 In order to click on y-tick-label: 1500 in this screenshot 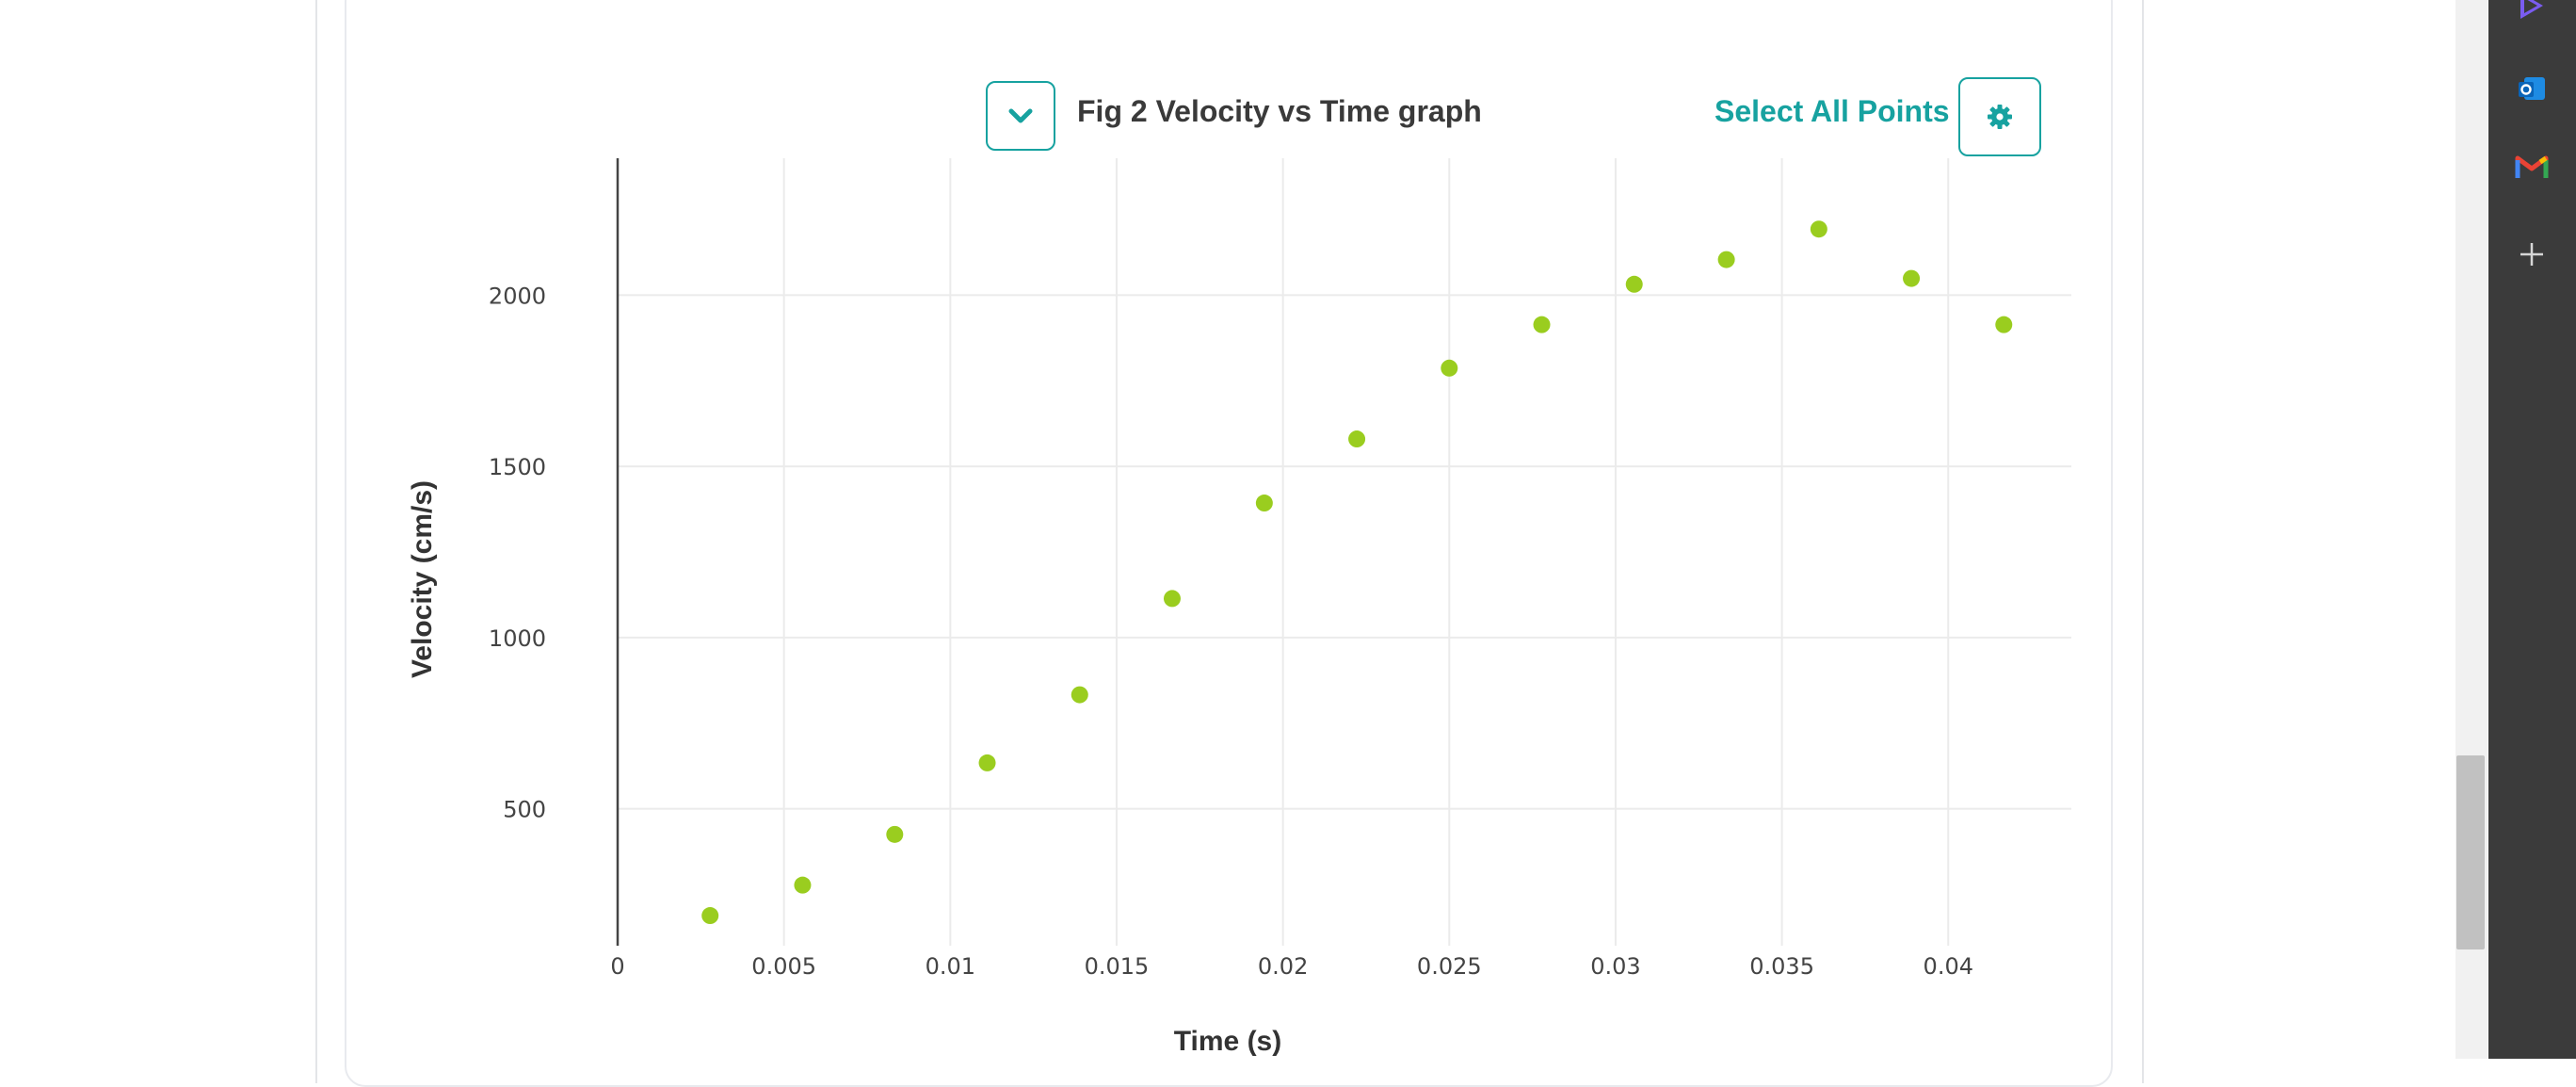, I will do `click(517, 467)`.